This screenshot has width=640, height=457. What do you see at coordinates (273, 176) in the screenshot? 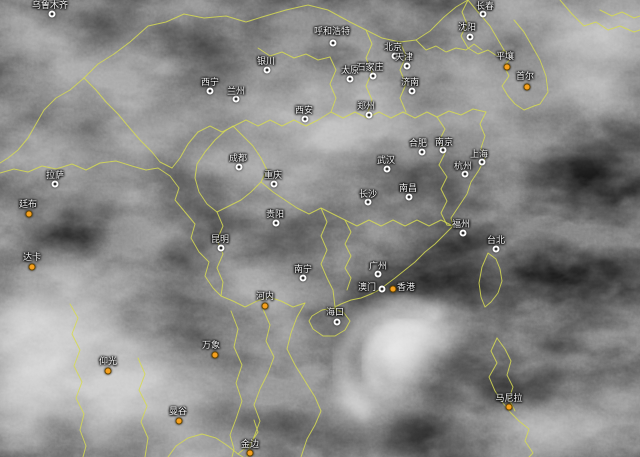
I see `city-label: 重庆` at bounding box center [273, 176].